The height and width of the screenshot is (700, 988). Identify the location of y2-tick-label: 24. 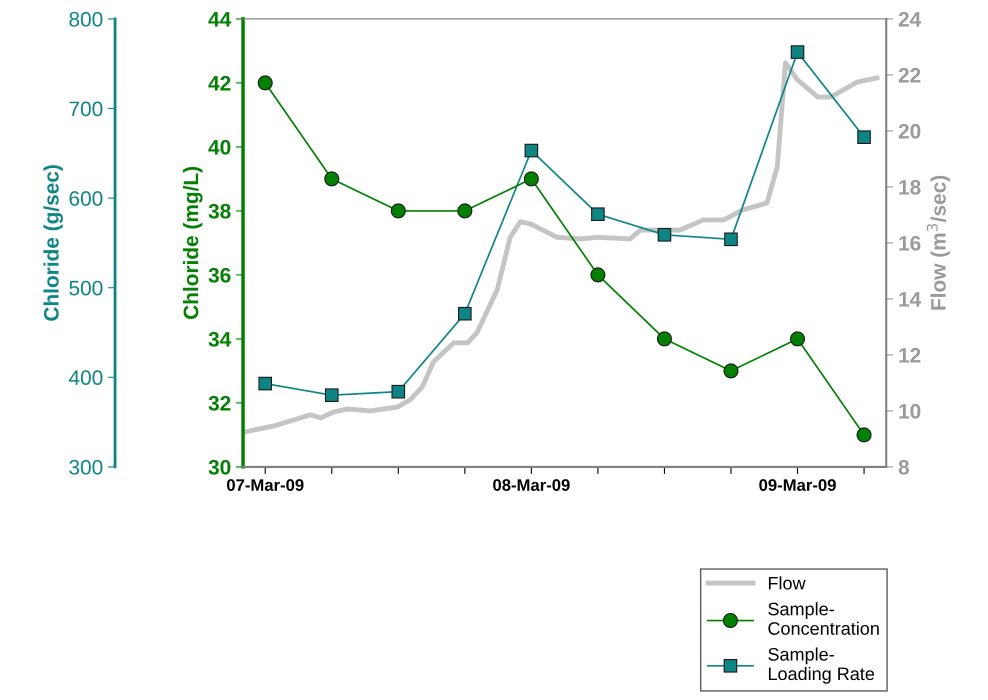
(910, 19).